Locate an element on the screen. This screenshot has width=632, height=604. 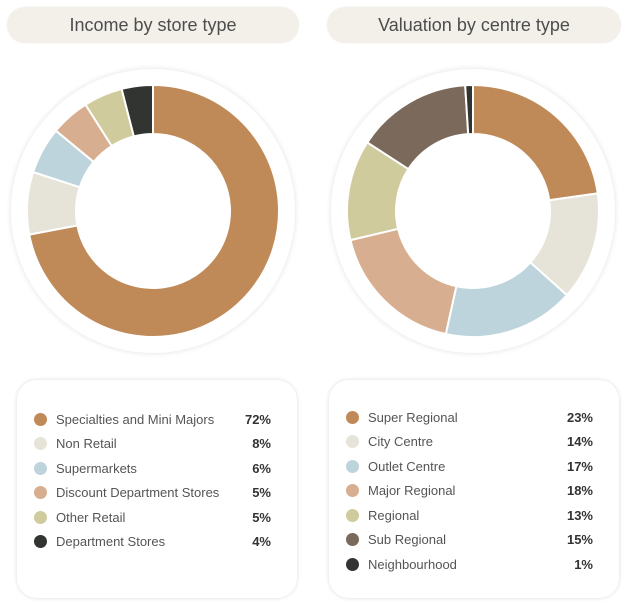
legend-value: 6% is located at coordinates (261, 468).